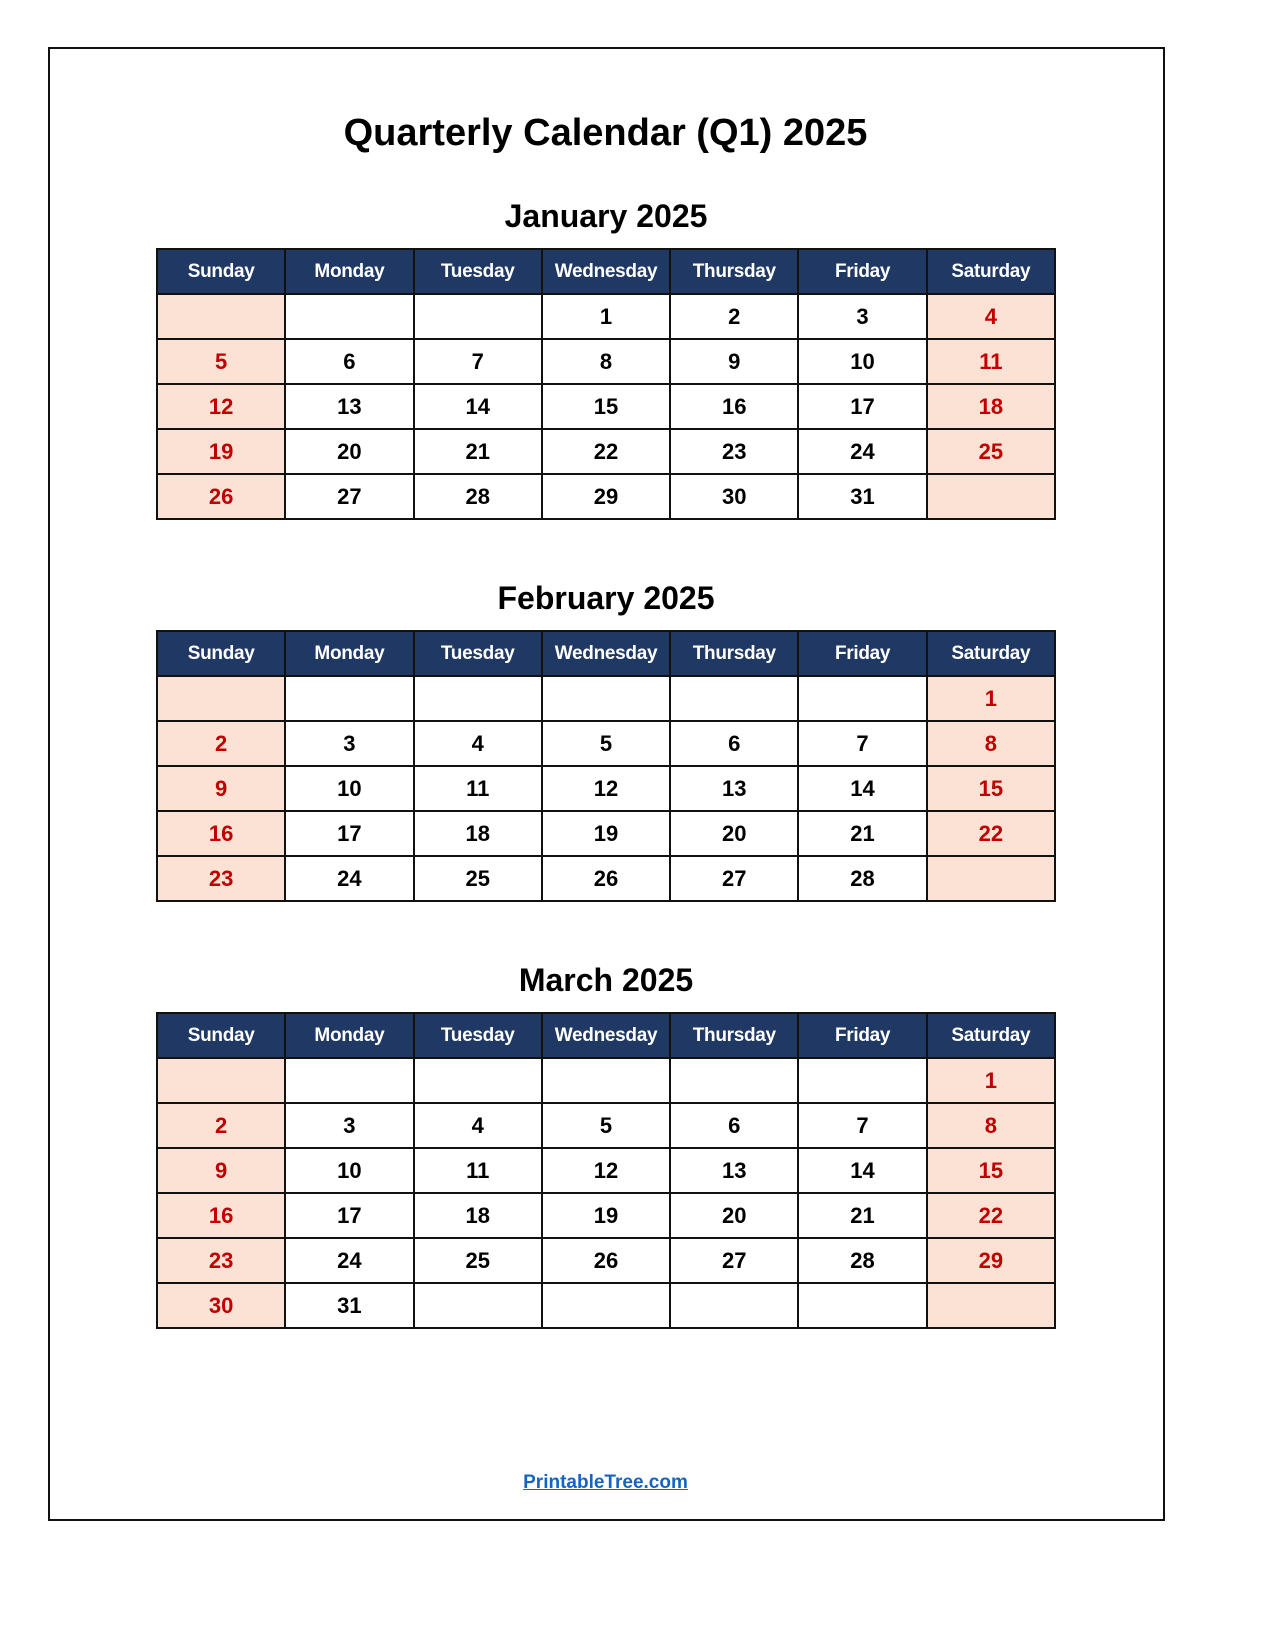 The height and width of the screenshot is (1650, 1275). Describe the element at coordinates (862, 451) in the screenshot. I see `day-cell: 24` at that location.